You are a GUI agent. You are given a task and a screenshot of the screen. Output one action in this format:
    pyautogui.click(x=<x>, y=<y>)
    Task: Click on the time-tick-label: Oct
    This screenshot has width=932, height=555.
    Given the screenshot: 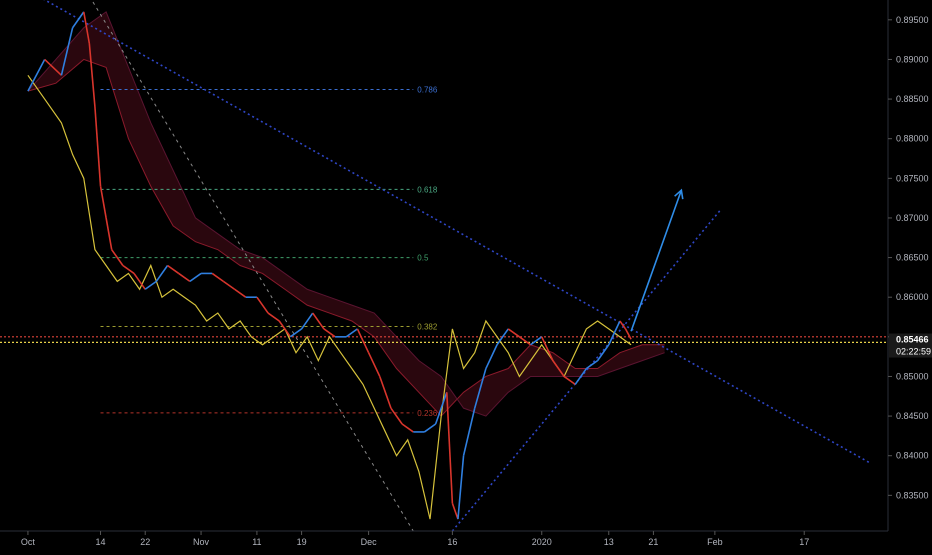 What is the action you would take?
    pyautogui.click(x=28, y=542)
    